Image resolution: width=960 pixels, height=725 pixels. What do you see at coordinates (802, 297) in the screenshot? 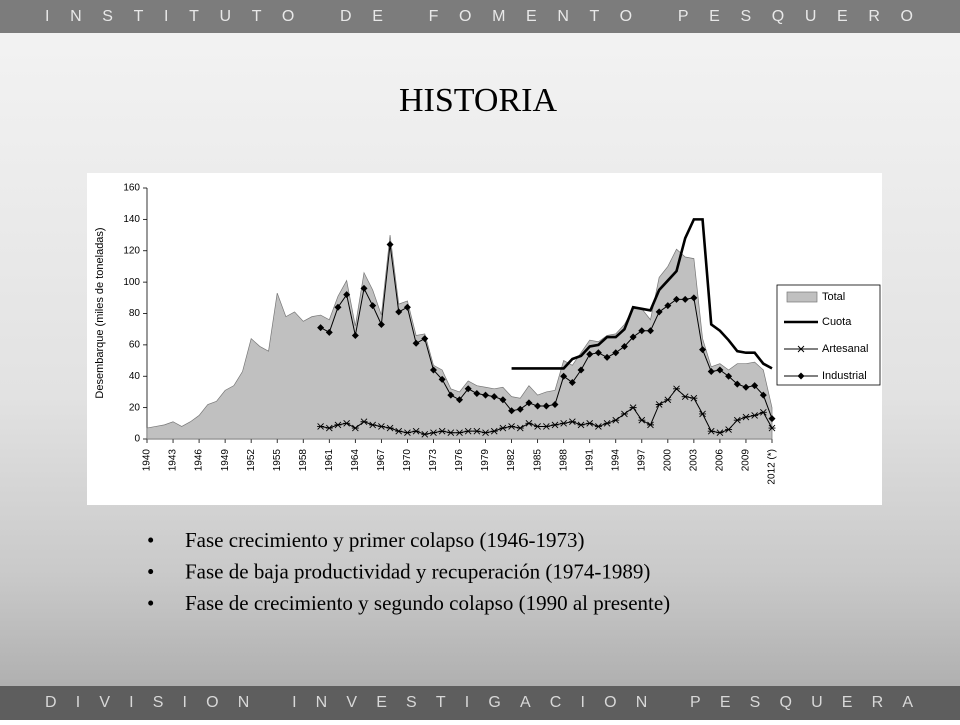
I see `legend-swatch` at bounding box center [802, 297].